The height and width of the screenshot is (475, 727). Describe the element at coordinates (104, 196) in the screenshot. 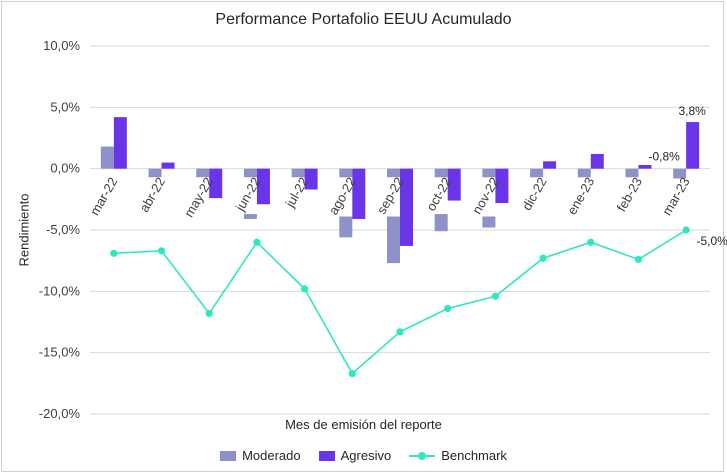

I see `x-tick-label-mar-22: mar-22` at that location.